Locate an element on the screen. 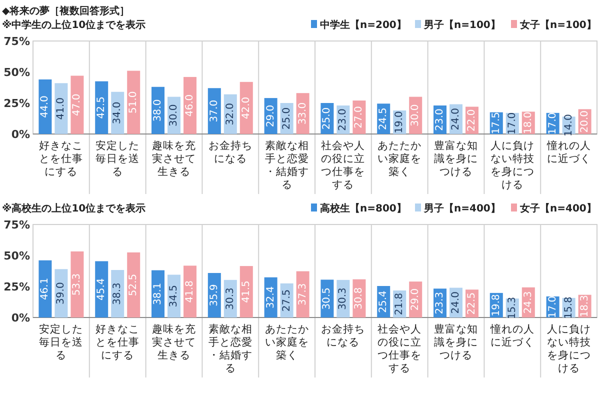  data-label: 20.0 is located at coordinates (584, 121).